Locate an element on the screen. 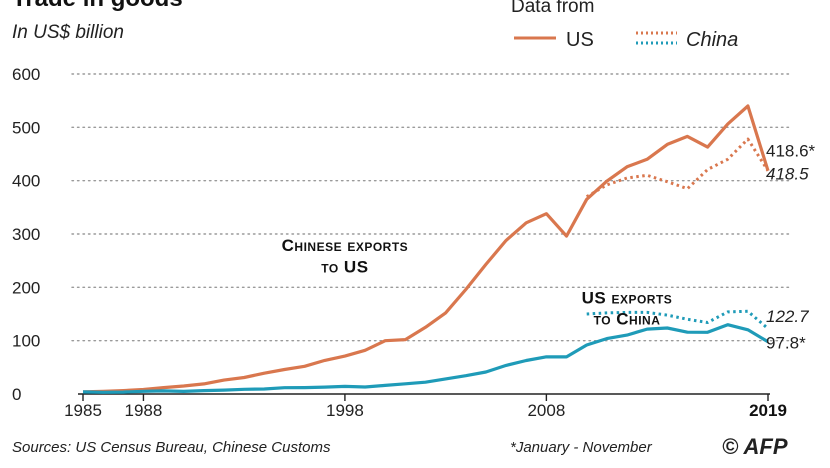 This screenshot has height=468, width=830. annotation-label: to China is located at coordinates (627, 319).